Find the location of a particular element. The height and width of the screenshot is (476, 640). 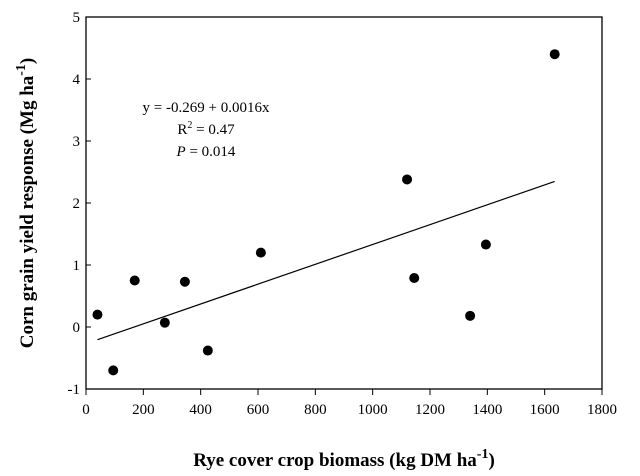

x-tick-label: 1800 is located at coordinates (602, 410).